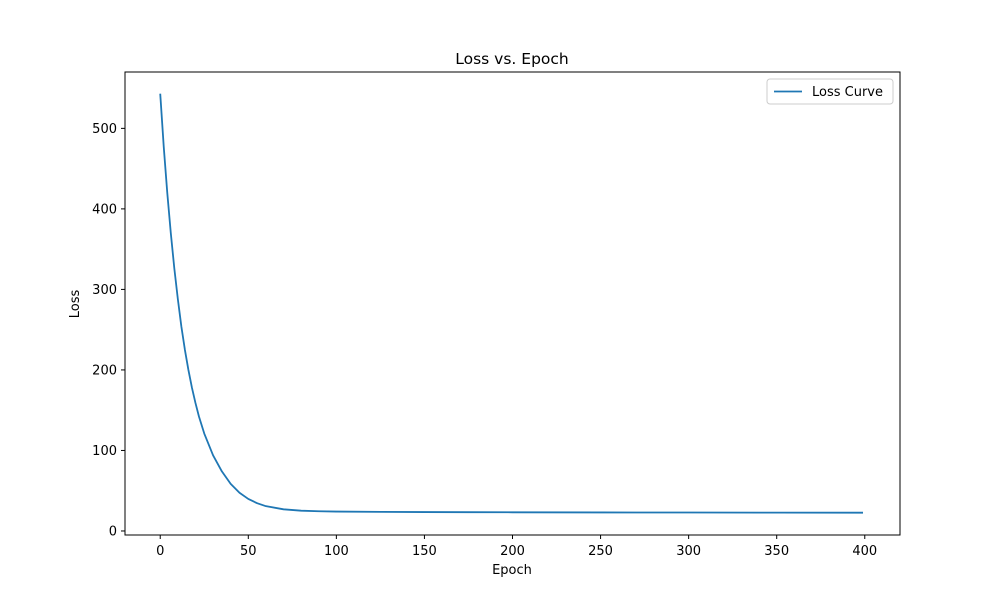 This screenshot has width=1000, height=600. I want to click on y-axis-label: Loss, so click(75, 304).